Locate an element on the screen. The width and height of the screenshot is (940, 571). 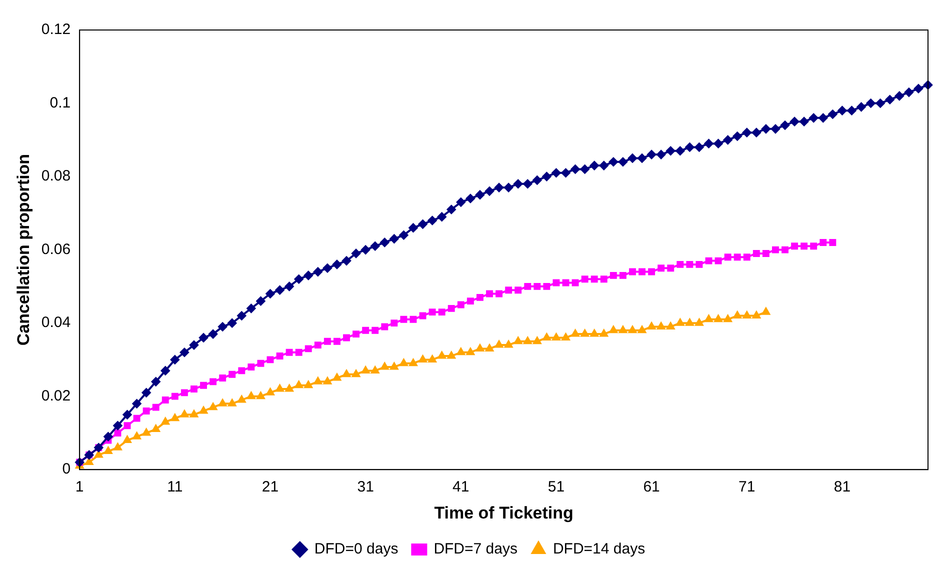
y-tick-label: 0.02 is located at coordinates (56, 395).